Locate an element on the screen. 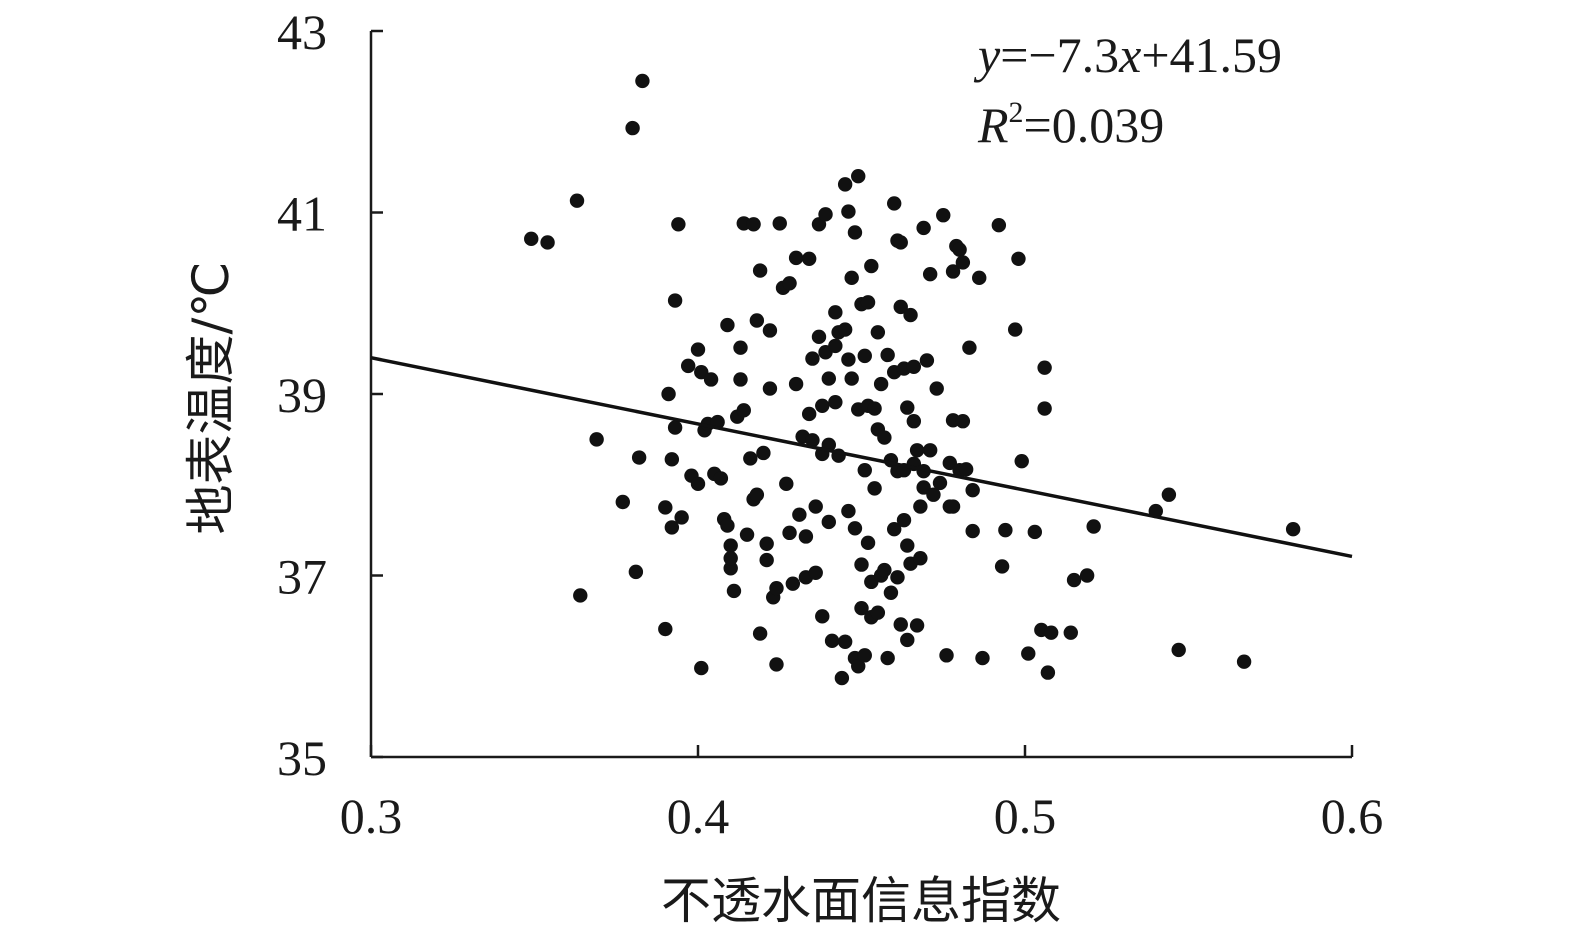 The image size is (1575, 939). y-tick-label: 43 is located at coordinates (302, 32).